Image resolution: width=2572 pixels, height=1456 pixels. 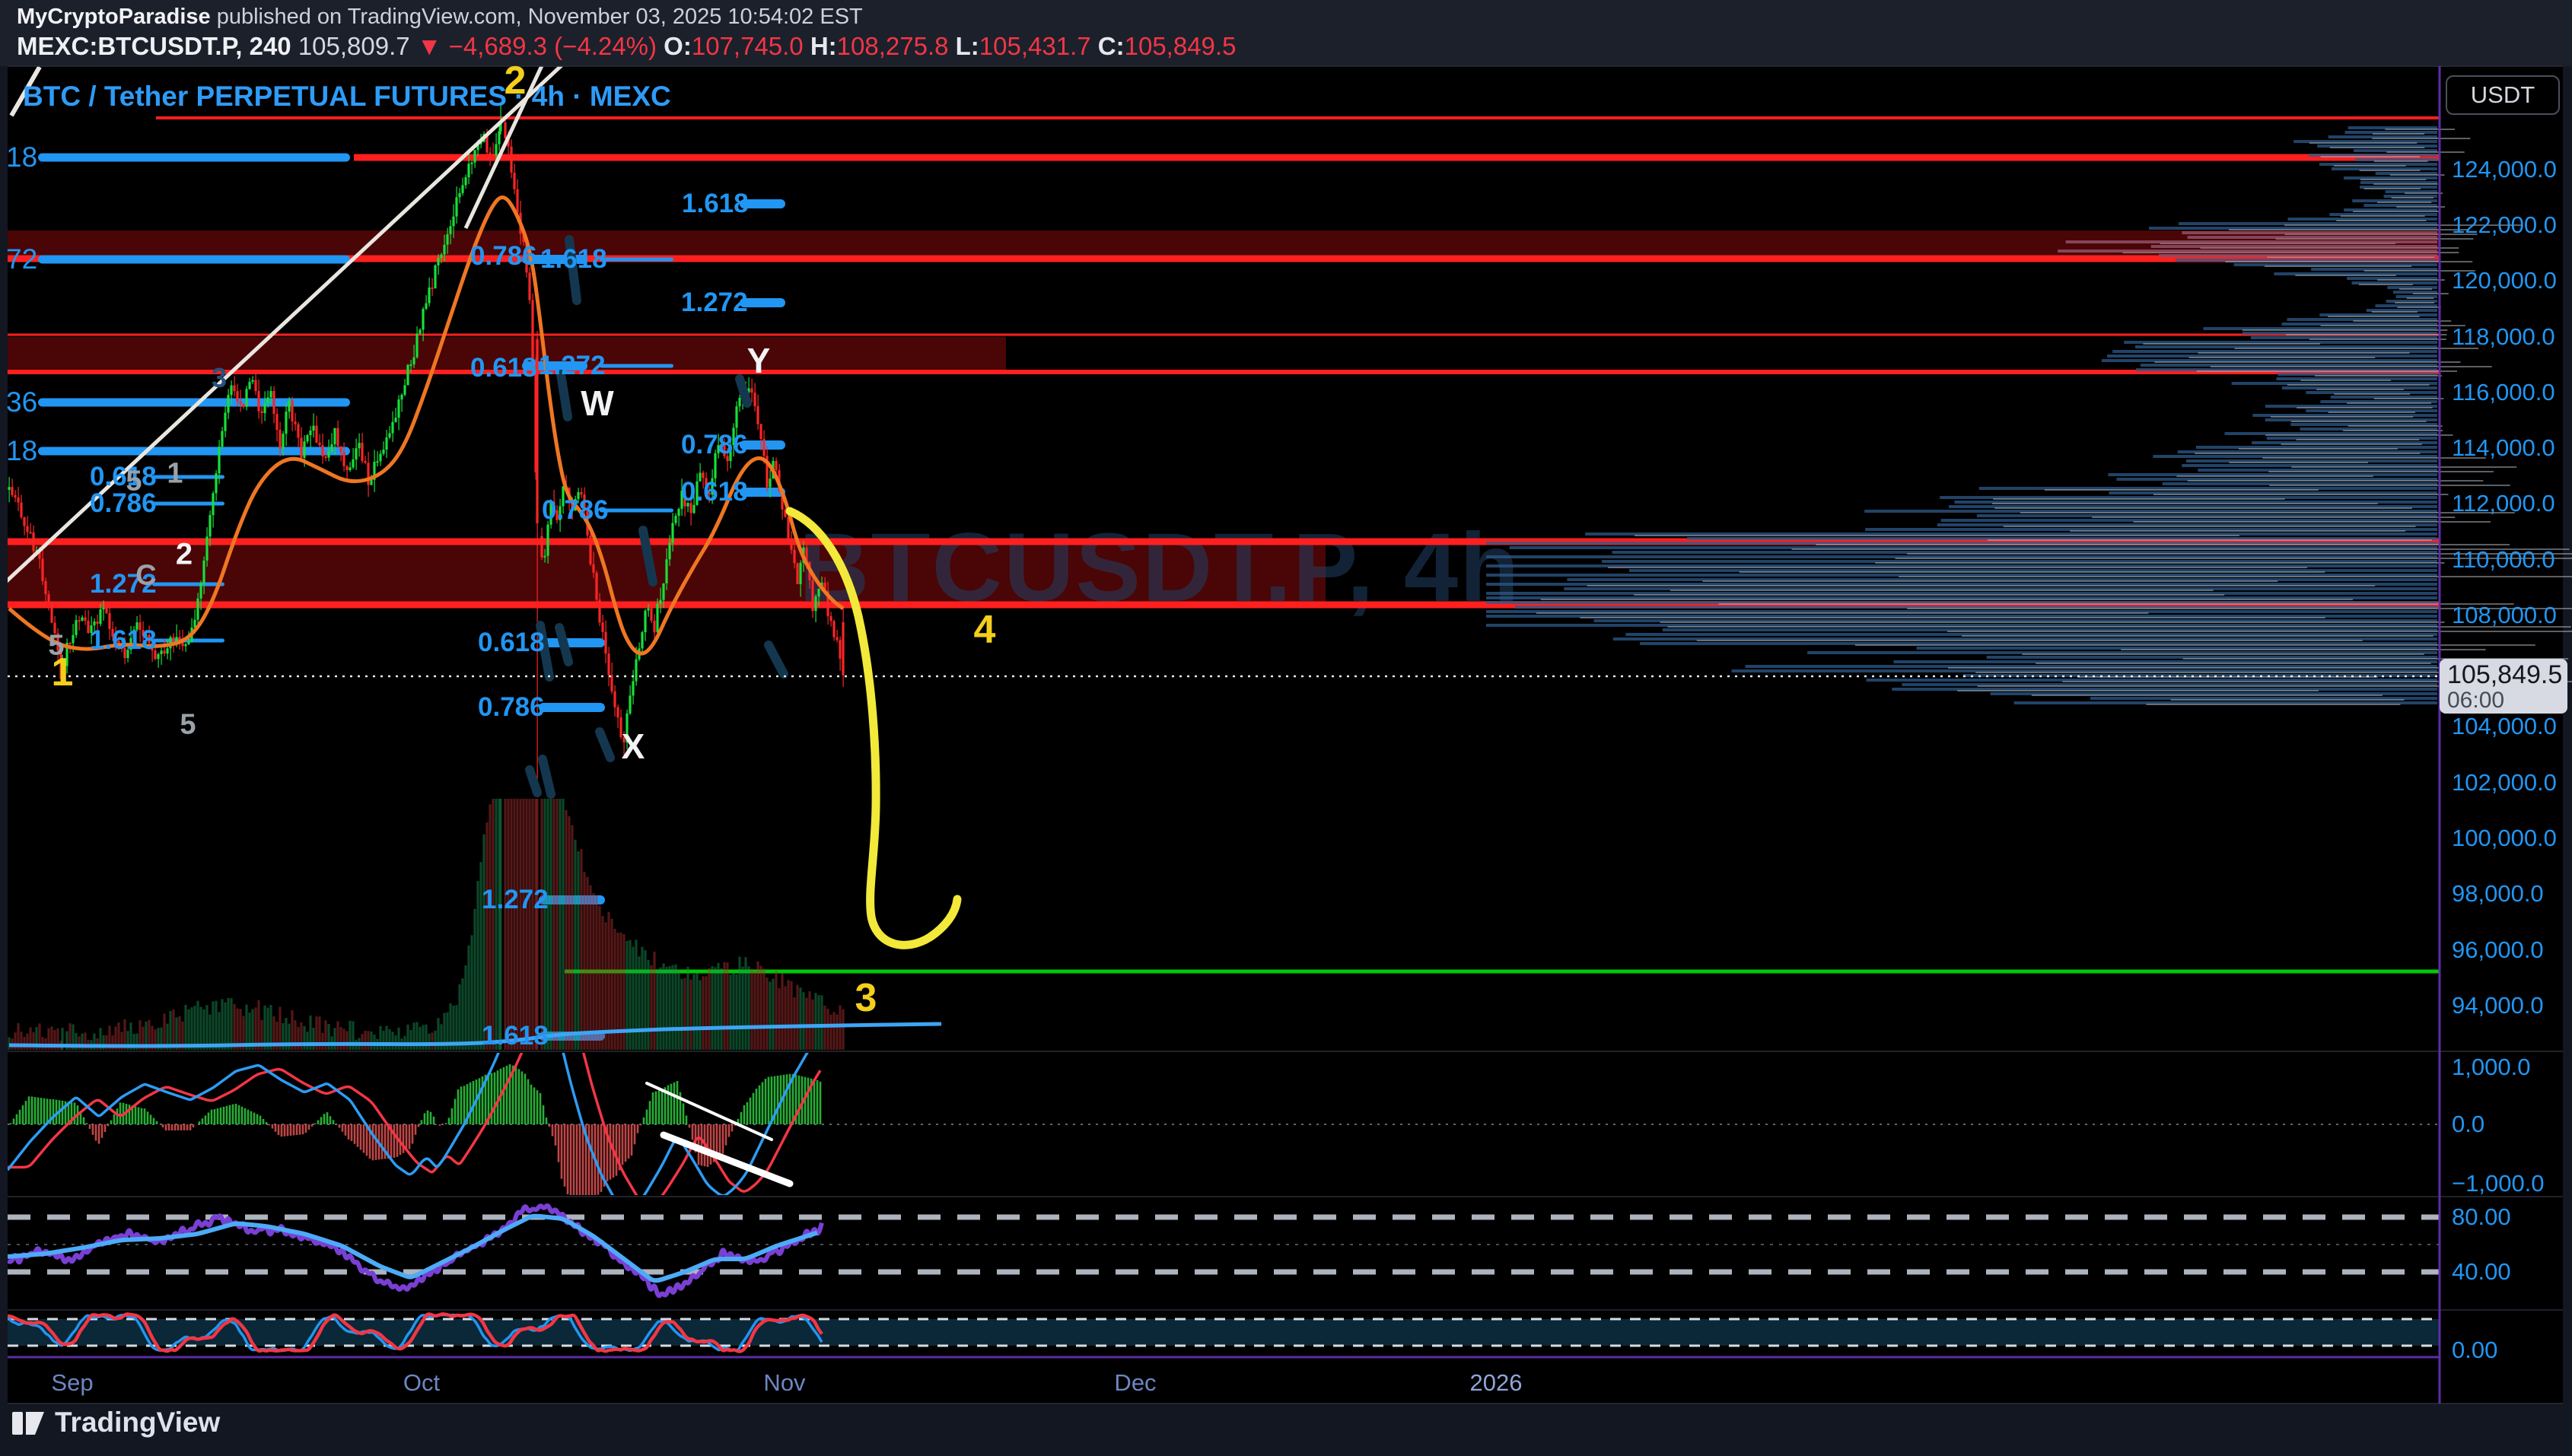 What do you see at coordinates (1496, 1382) in the screenshot?
I see `time-axis-label: 2026` at bounding box center [1496, 1382].